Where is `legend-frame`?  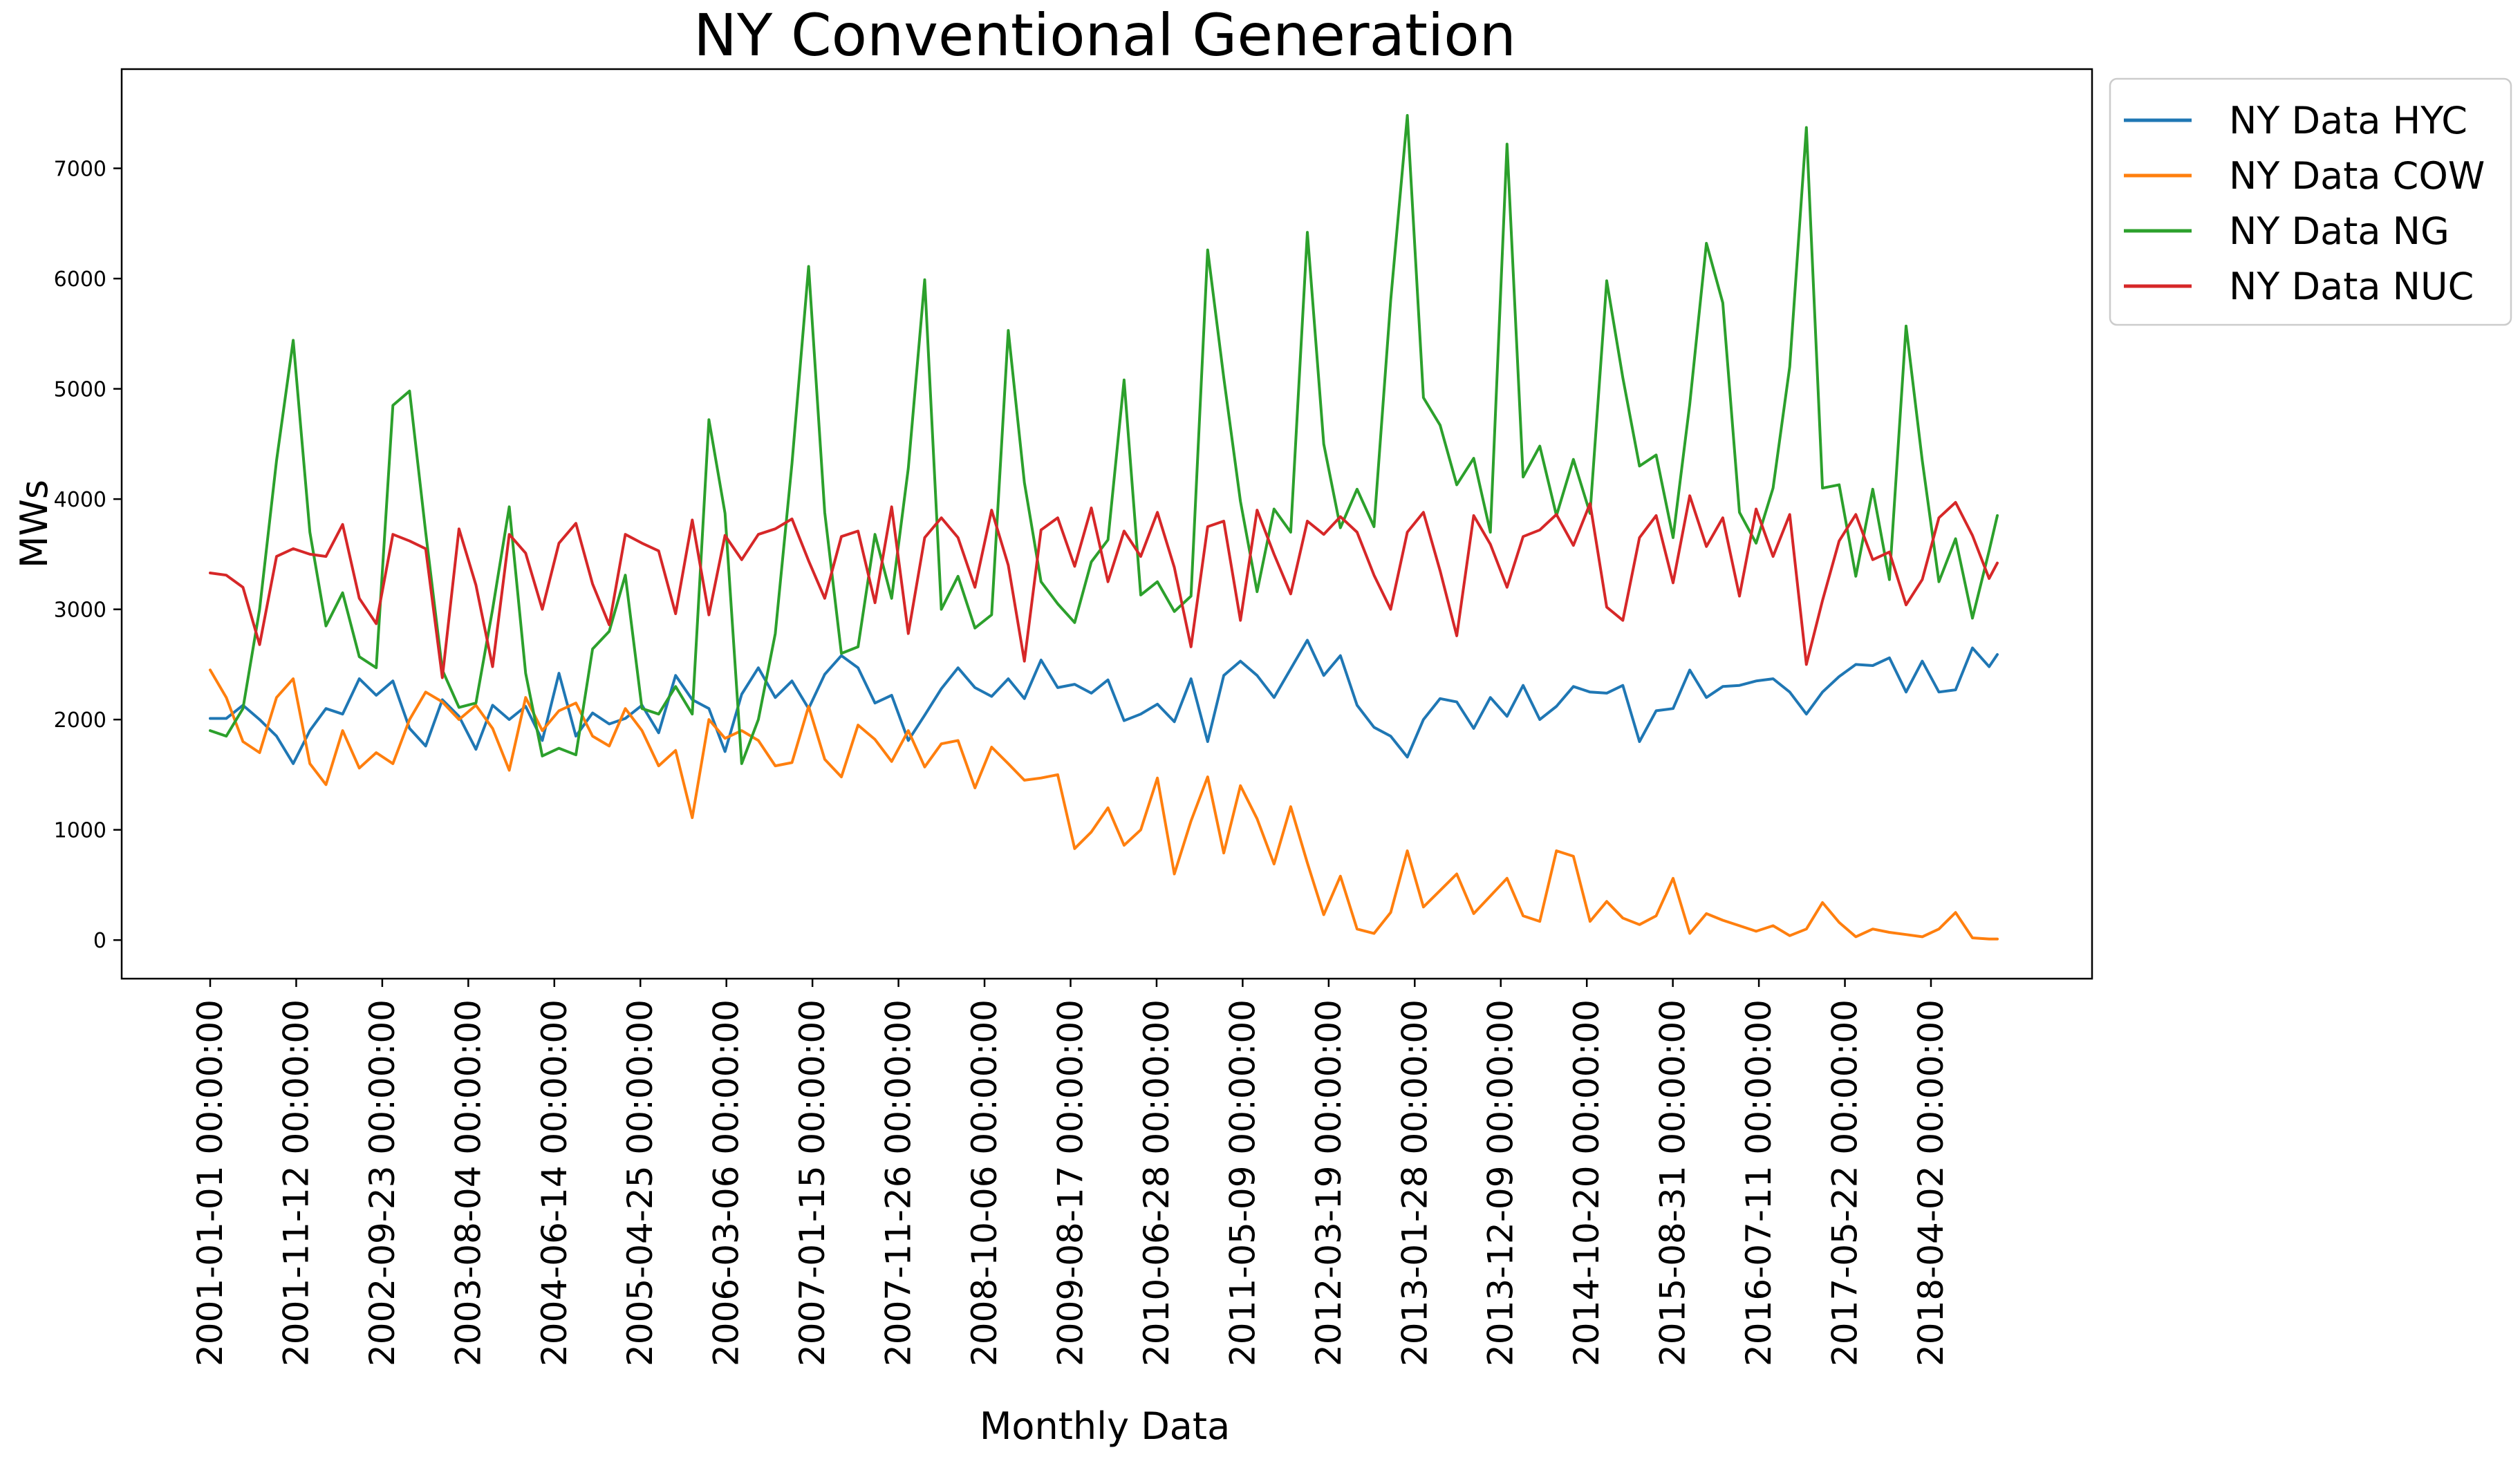 legend-frame is located at coordinates (2310, 202).